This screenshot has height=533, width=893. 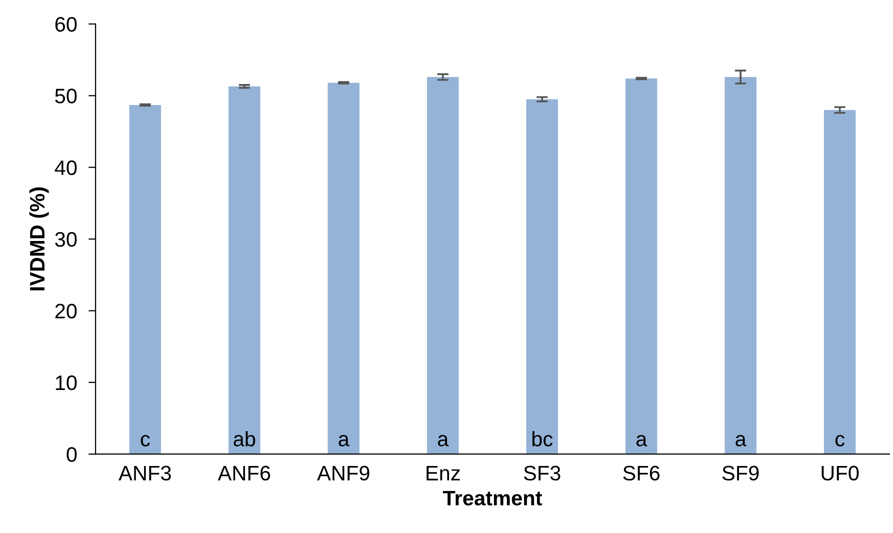 What do you see at coordinates (66, 382) in the screenshot?
I see `y-tick-label: 10` at bounding box center [66, 382].